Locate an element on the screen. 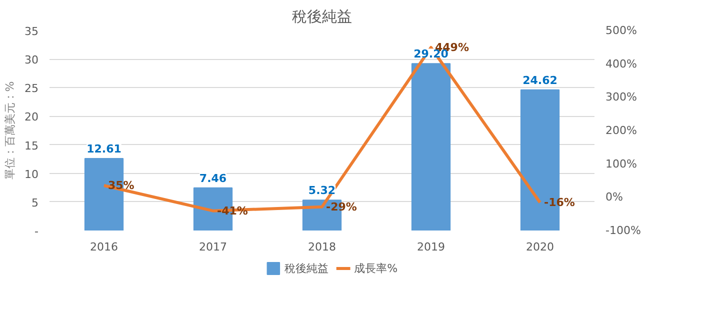 The height and width of the screenshot is (334, 705). y-axis-title: 單位：百萬美元：% is located at coordinates (10, 130).